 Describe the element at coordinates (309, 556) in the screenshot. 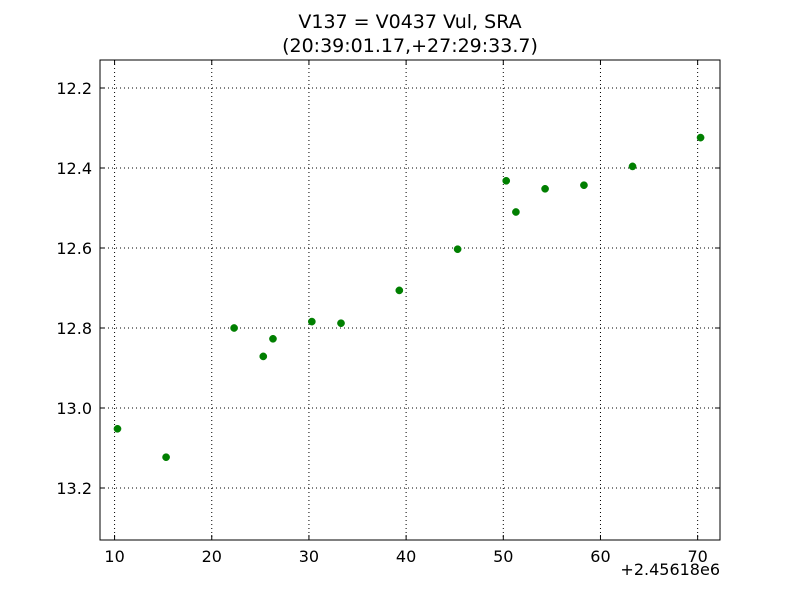

I see `x-tick-label: 30` at that location.